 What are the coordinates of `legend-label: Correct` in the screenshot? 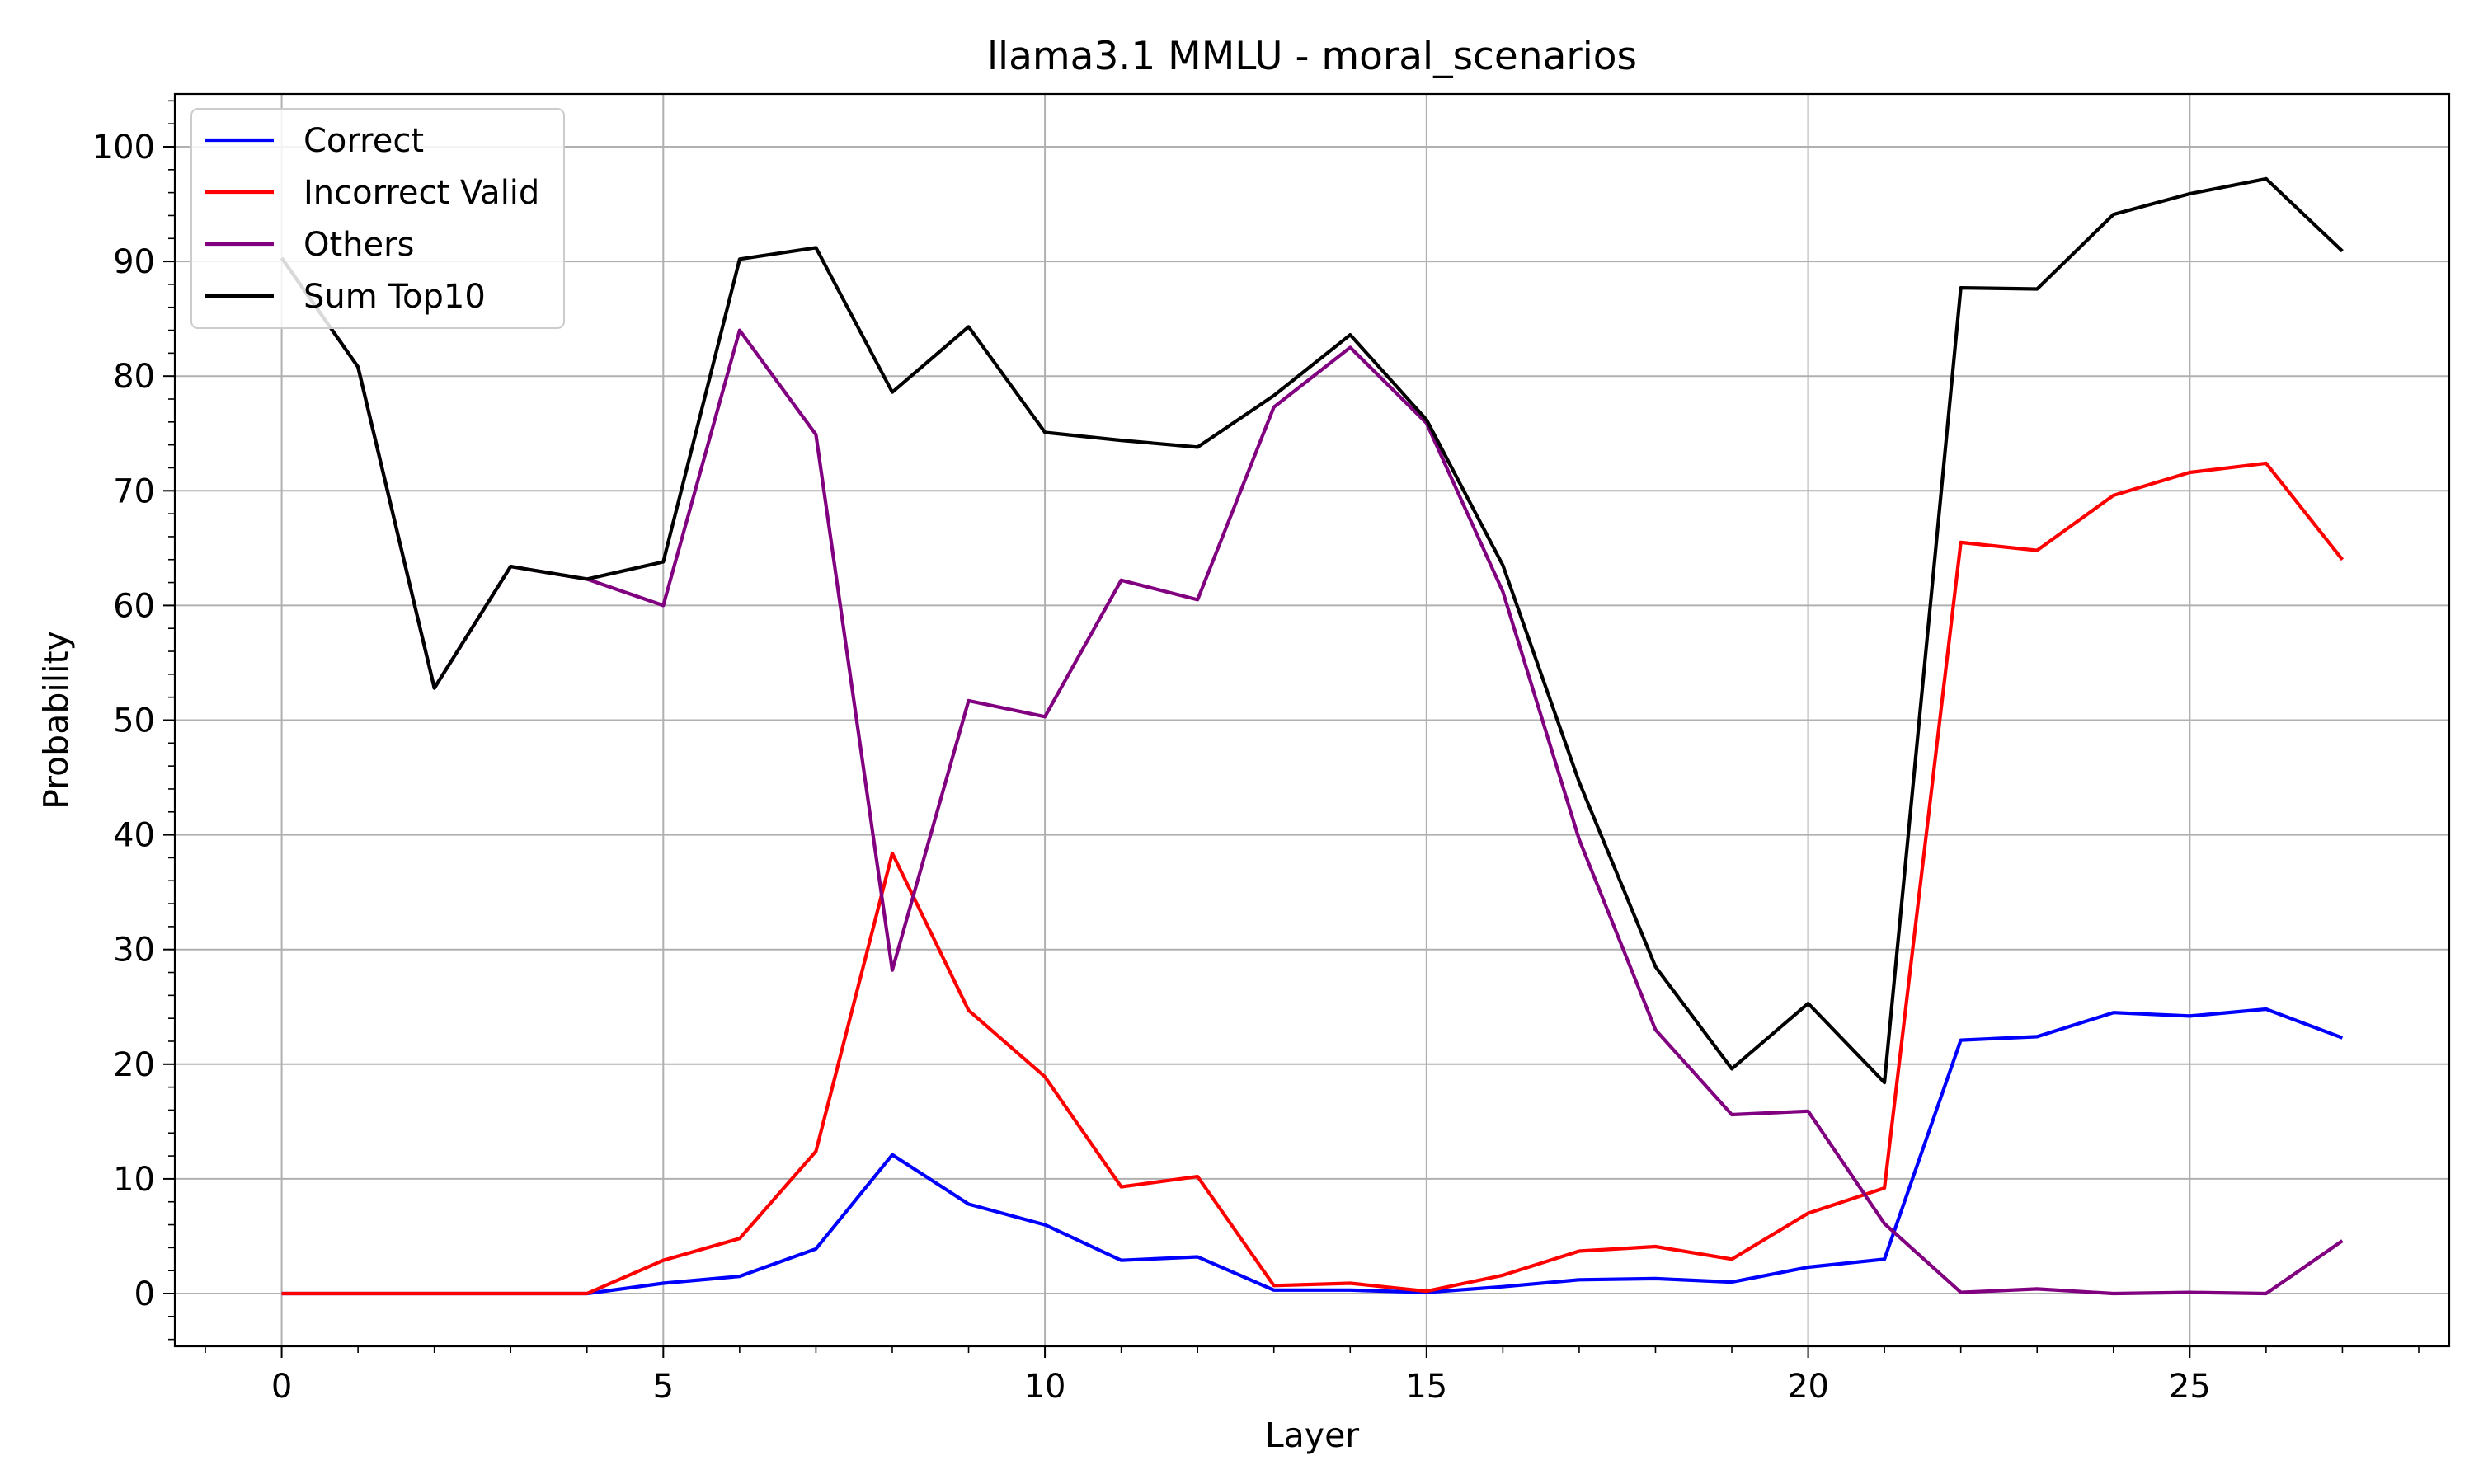 It's located at (363, 141).